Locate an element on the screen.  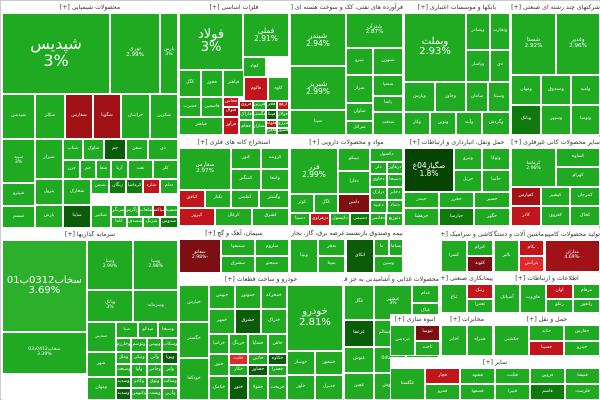
treemap-tile: ونوین is located at coordinates (443, 123).